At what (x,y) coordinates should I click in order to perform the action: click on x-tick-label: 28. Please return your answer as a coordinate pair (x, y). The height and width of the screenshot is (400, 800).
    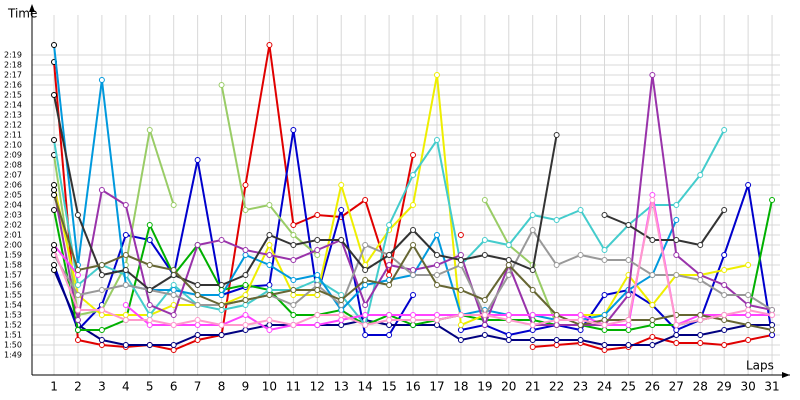
    Looking at the image, I should click on (700, 387).